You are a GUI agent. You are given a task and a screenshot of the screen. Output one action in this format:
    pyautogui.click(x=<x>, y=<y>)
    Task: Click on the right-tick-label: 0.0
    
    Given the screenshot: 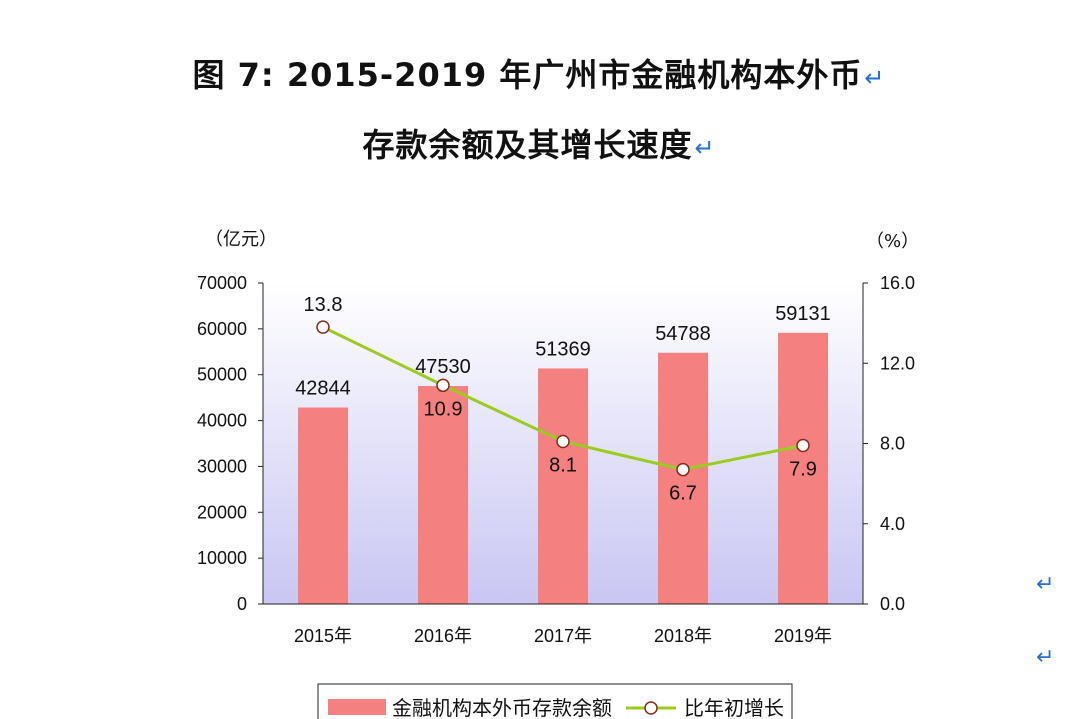 What is the action you would take?
    pyautogui.click(x=892, y=604)
    